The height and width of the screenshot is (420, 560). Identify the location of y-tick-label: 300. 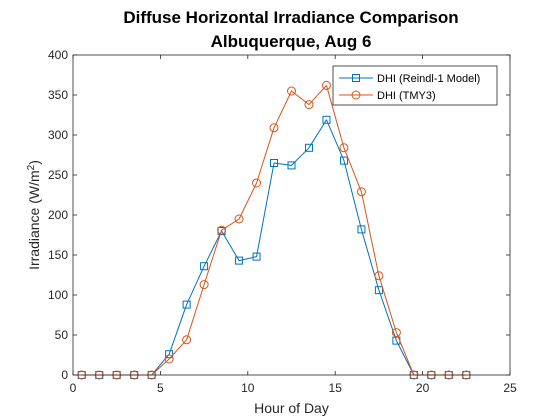
(58, 135).